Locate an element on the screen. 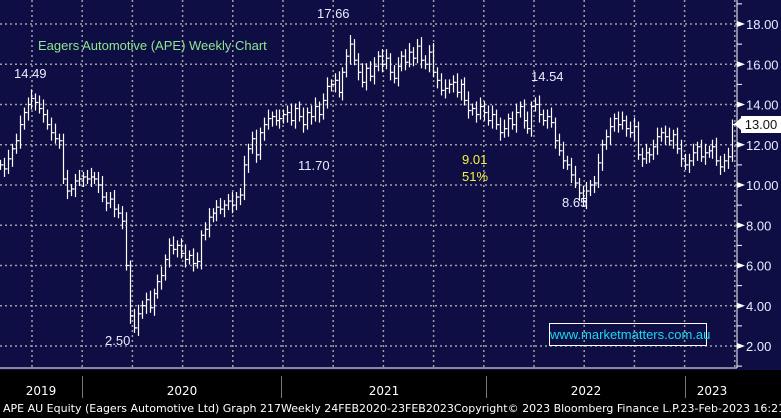 Image resolution: width=781 pixels, height=418 pixels. year-label-2021: 2021 is located at coordinates (384, 391).